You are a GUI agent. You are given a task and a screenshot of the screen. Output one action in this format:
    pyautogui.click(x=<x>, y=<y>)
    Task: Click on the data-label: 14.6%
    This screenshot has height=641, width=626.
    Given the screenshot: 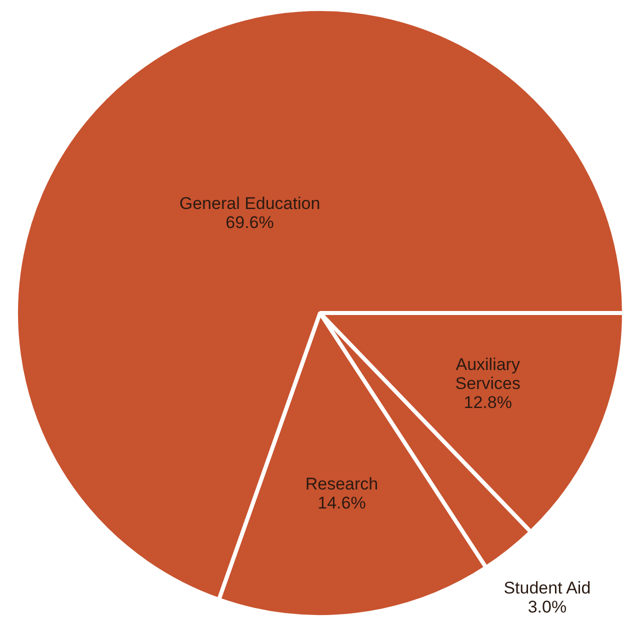 What is the action you would take?
    pyautogui.click(x=342, y=502)
    